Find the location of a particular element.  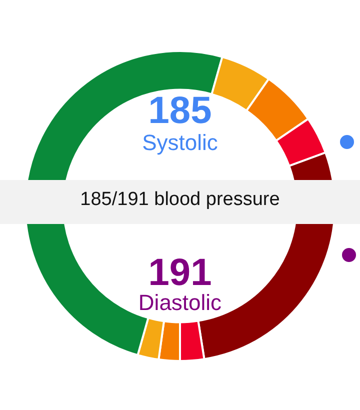

text: 185/191 blood pressure is located at coordinates (180, 199).